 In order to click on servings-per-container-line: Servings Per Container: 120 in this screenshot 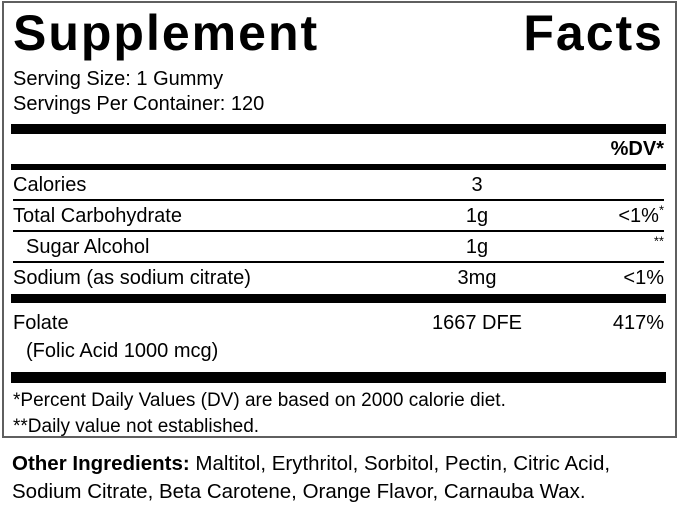, I will do `click(139, 104)`.